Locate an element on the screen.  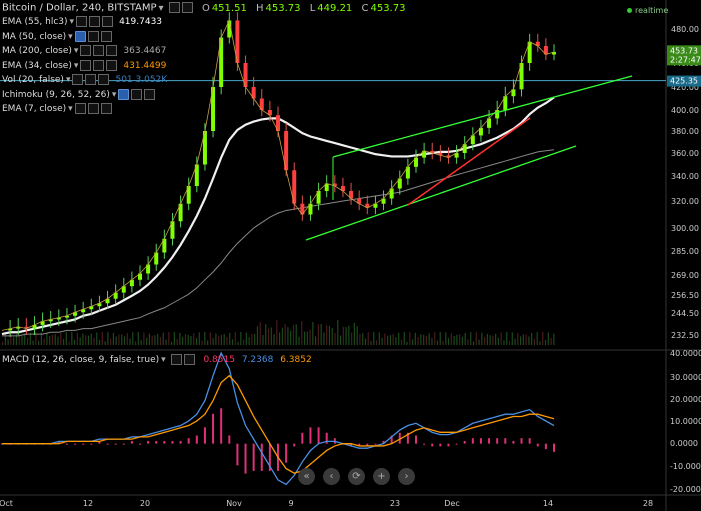
reset-chart-button: ⟳ is located at coordinates (356, 476).